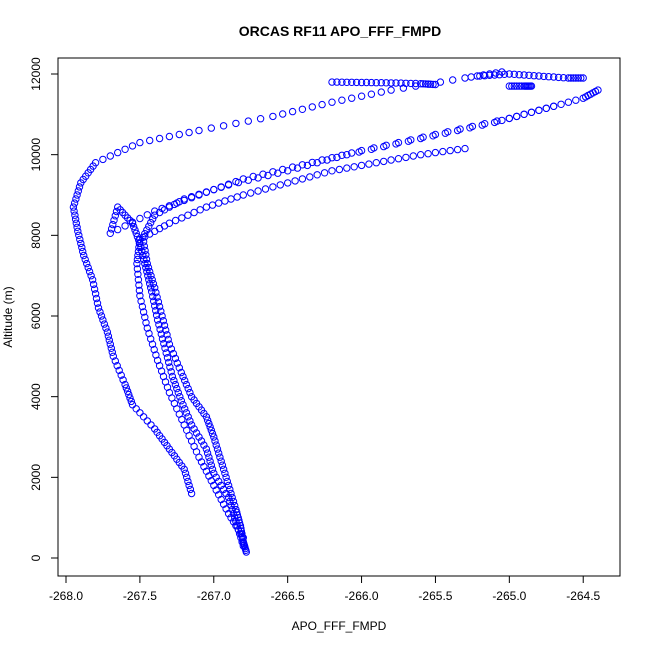 Image resolution: width=650 pixels, height=650 pixels. What do you see at coordinates (214, 596) in the screenshot?
I see `x-tick-label: -267.0` at bounding box center [214, 596].